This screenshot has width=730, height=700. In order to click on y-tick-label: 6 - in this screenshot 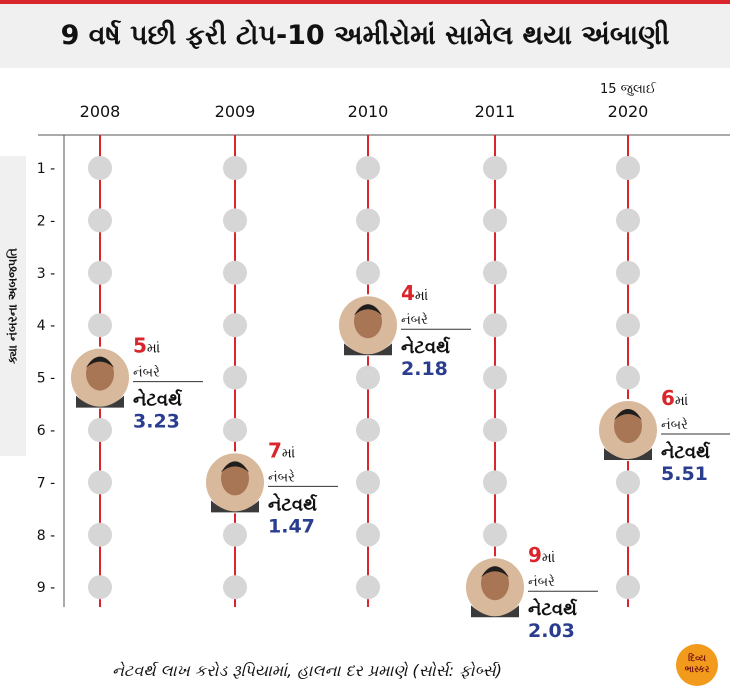, I will do `click(46, 431)`.